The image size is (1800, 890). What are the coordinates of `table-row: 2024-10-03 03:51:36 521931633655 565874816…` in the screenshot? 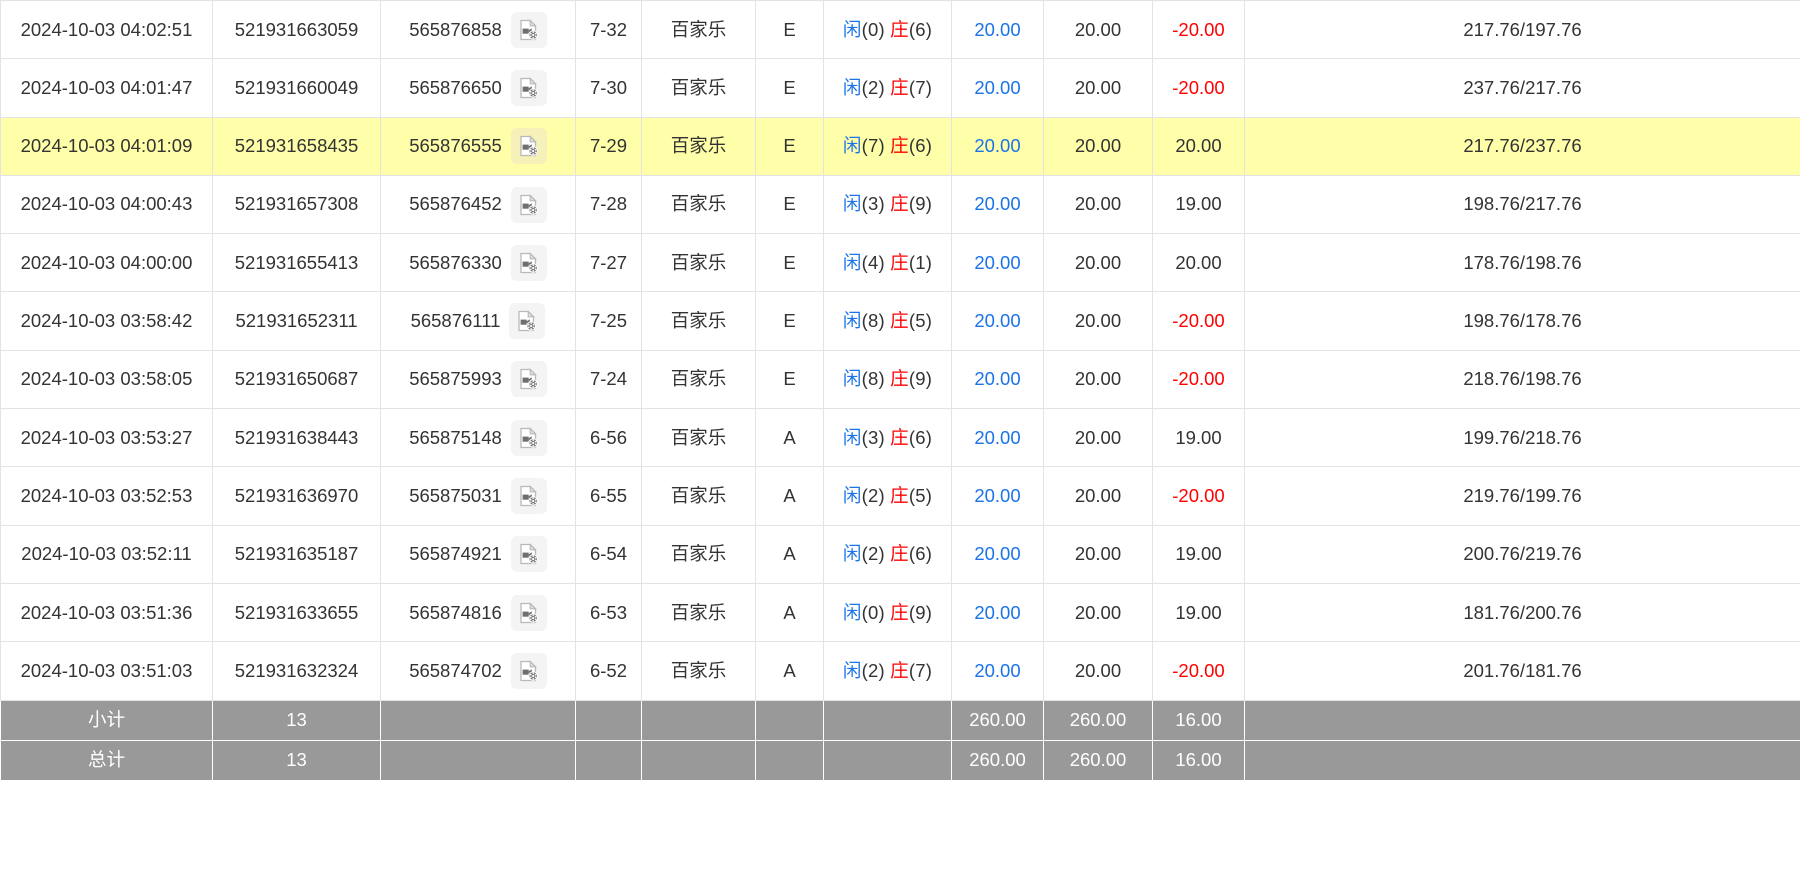 It's located at (900, 612).